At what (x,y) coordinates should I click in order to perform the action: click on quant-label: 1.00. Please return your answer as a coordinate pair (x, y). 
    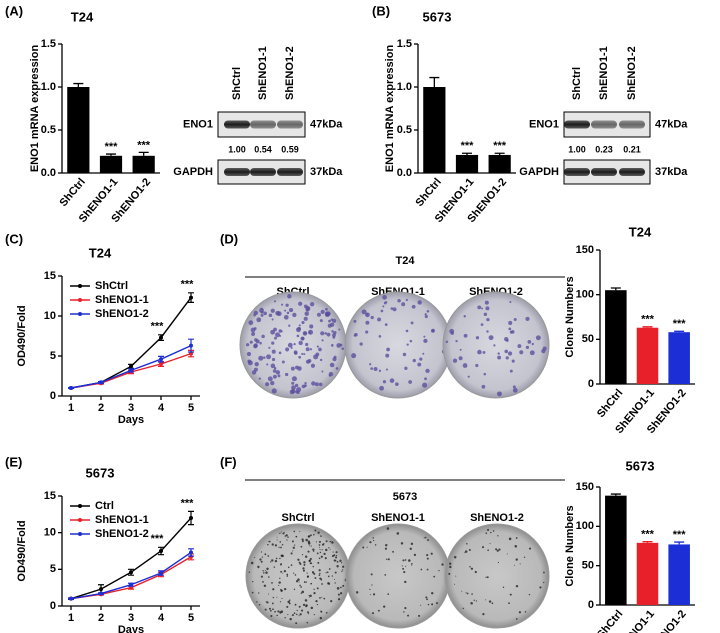
    Looking at the image, I should click on (577, 149).